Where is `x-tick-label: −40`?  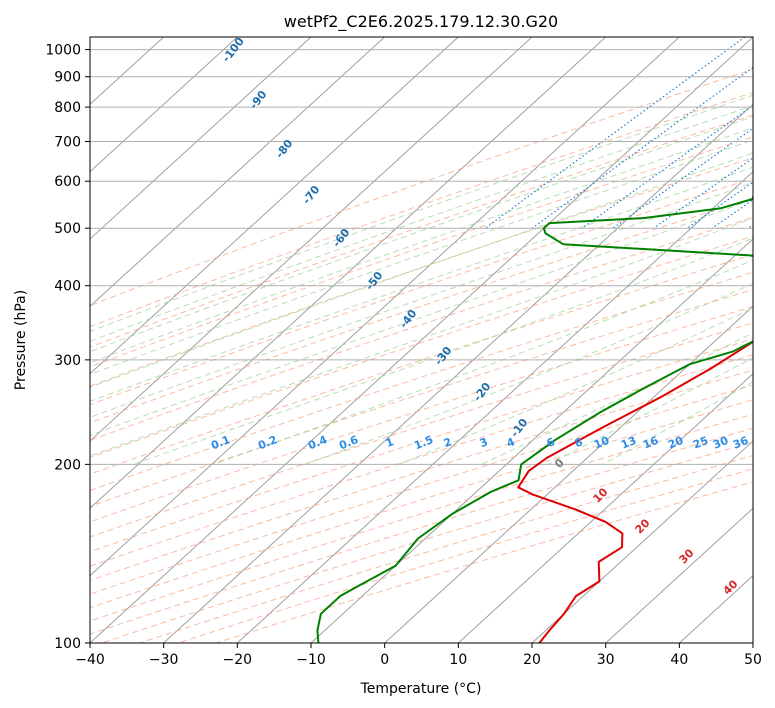
x-tick-label: −40 is located at coordinates (90, 660).